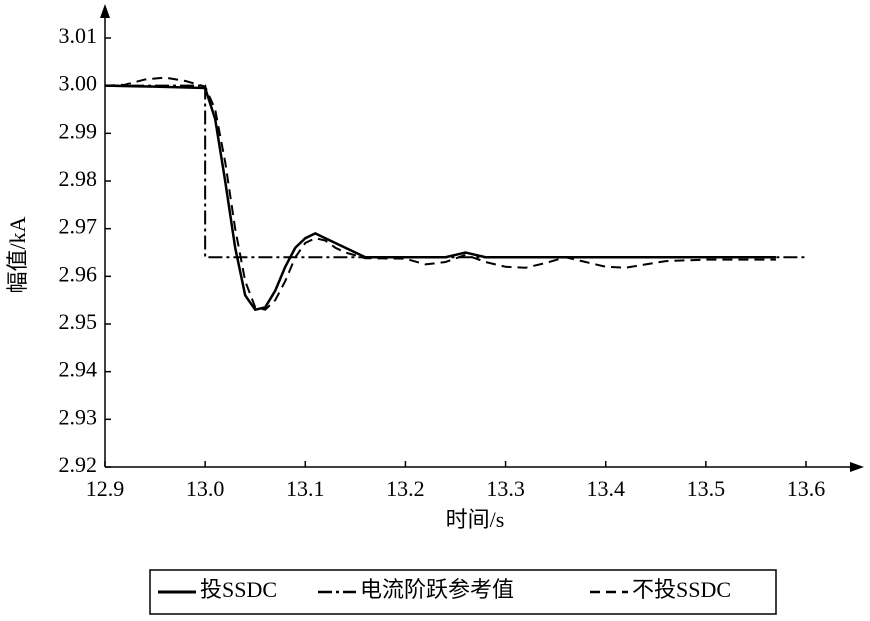 This screenshot has width=870, height=621. I want to click on x-tick-label: 13.6, so click(806, 488).